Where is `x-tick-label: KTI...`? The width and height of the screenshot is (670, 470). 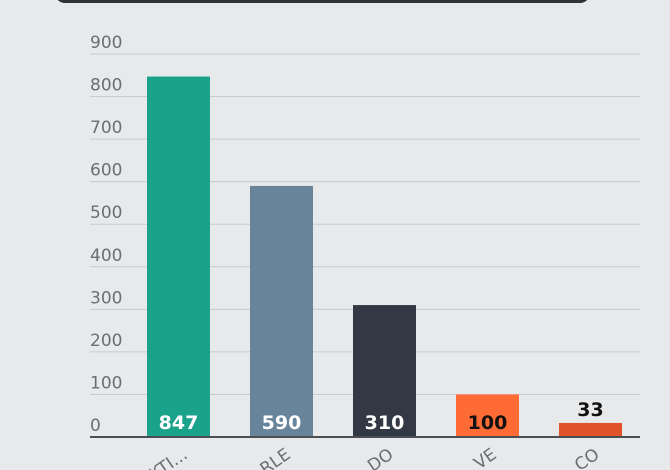 x-tick-label: KTI... is located at coordinates (168, 457).